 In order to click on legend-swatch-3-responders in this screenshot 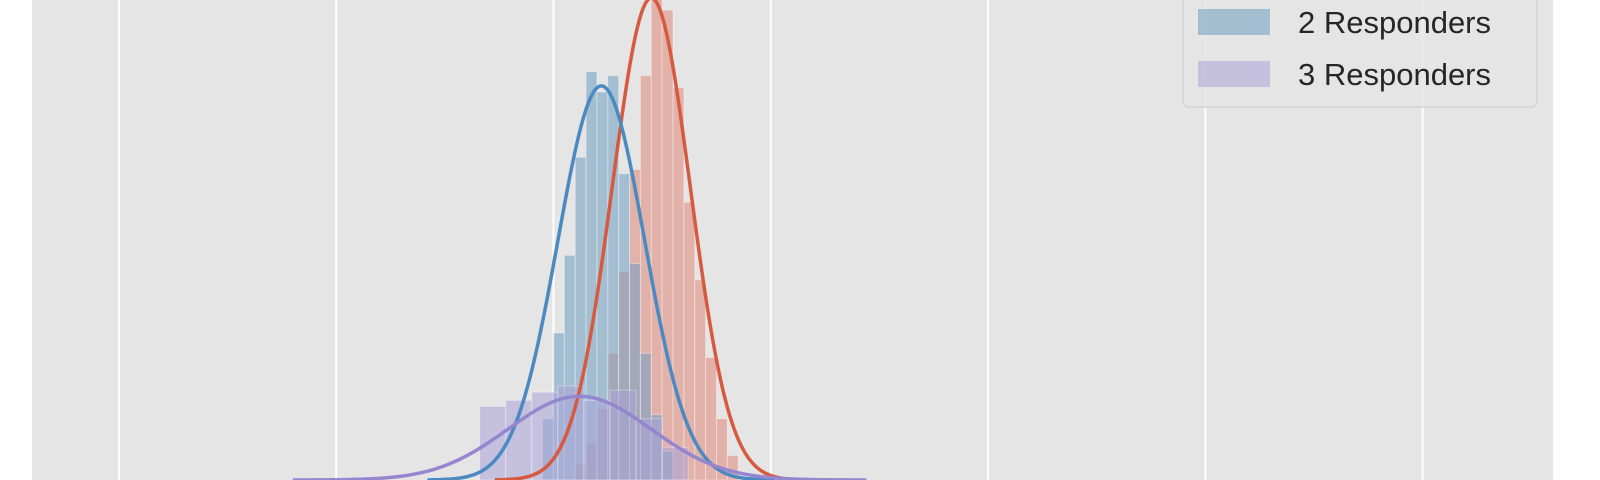, I will do `click(1234, 74)`.